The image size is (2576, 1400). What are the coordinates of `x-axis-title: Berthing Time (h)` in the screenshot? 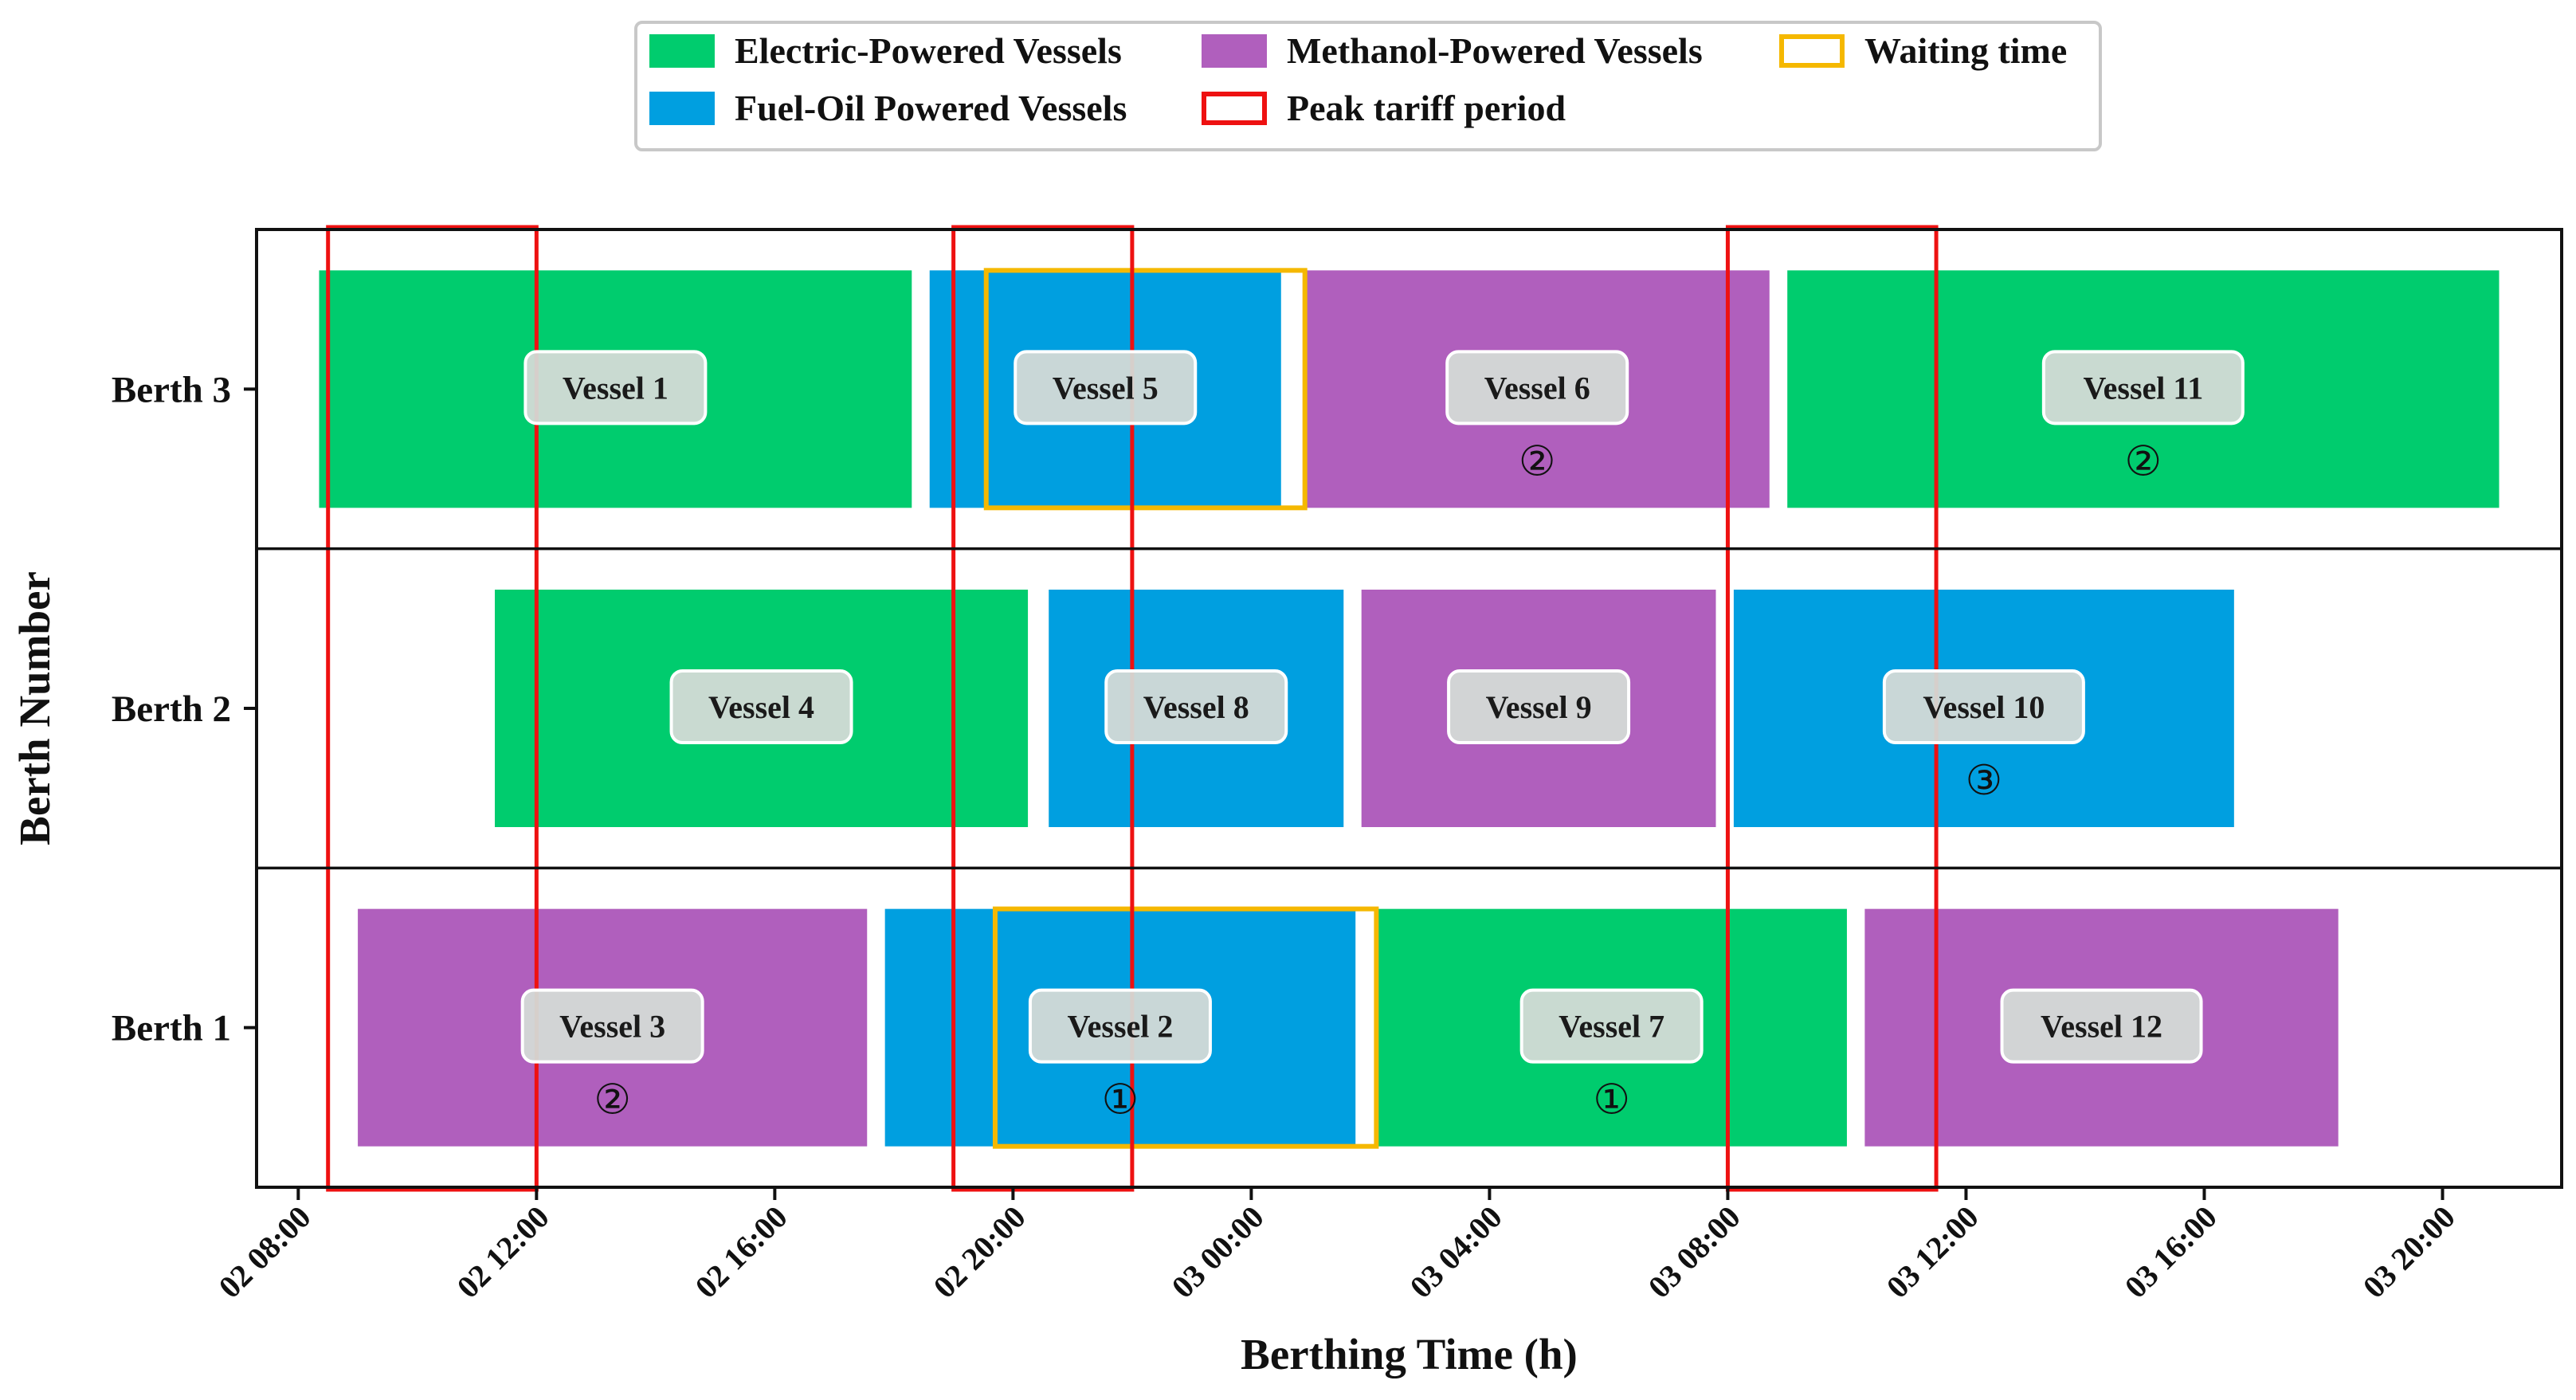 It's located at (1409, 1354).